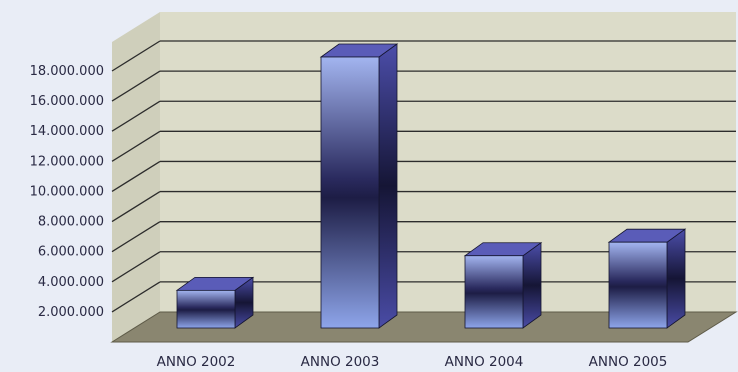 The height and width of the screenshot is (372, 738). Describe the element at coordinates (71, 312) in the screenshot. I see `y-tick-label: 2.000.000` at that location.